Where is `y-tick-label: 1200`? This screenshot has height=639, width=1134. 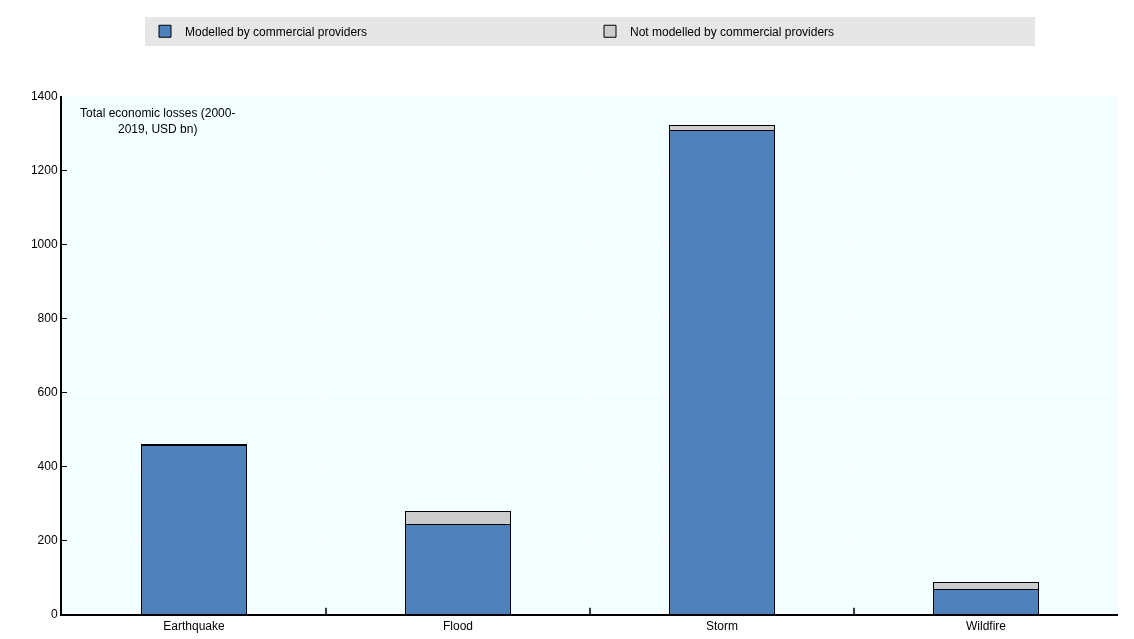 y-tick-label: 1200 is located at coordinates (44, 170).